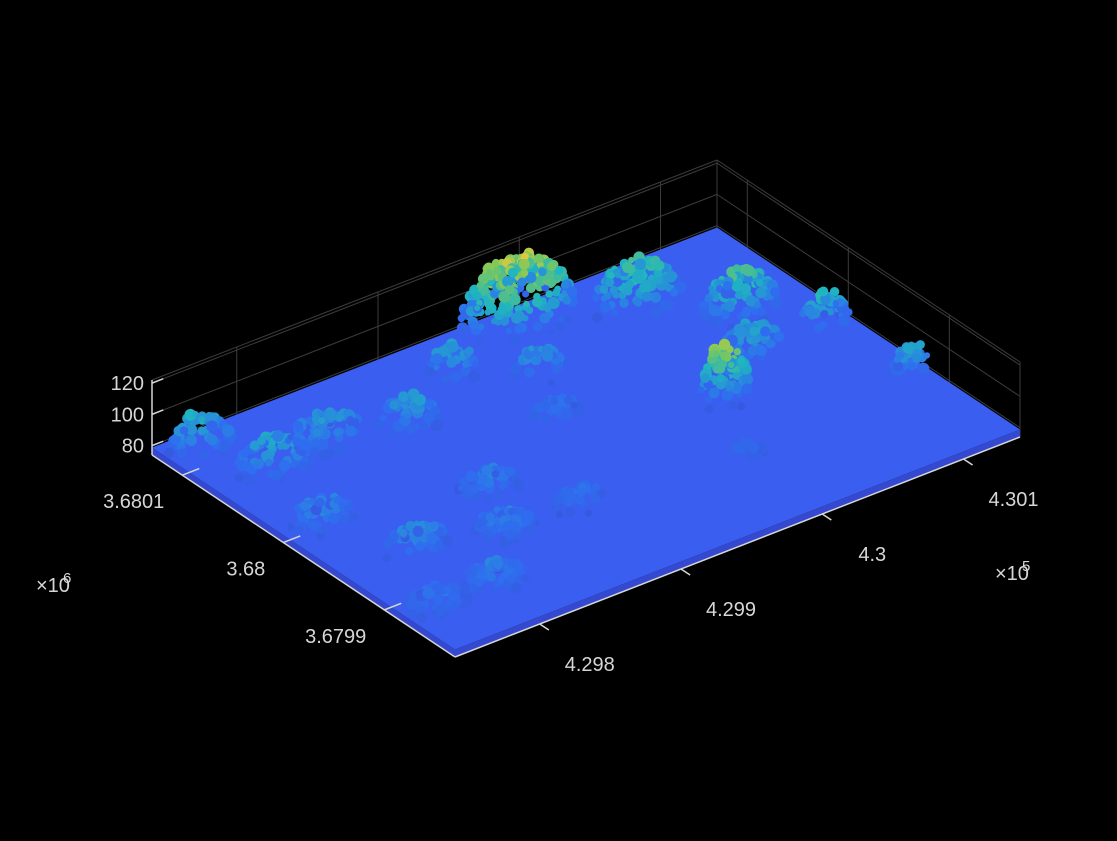 Image resolution: width=1117 pixels, height=841 pixels. Describe the element at coordinates (133, 447) in the screenshot. I see `z-tick-label: 80` at that location.